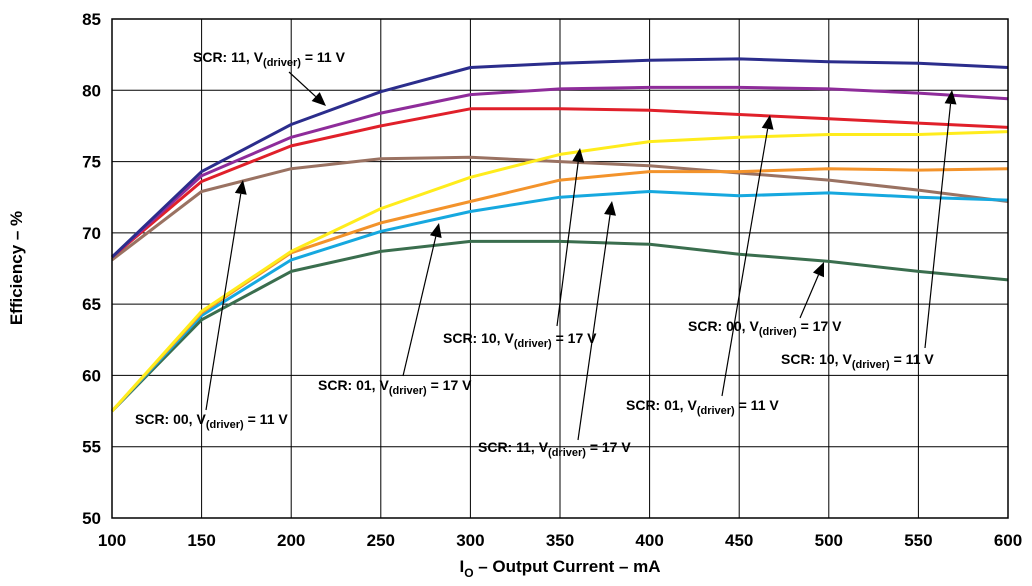 The width and height of the screenshot is (1032, 586). I want to click on y-tick-label: 80, so click(91, 90).